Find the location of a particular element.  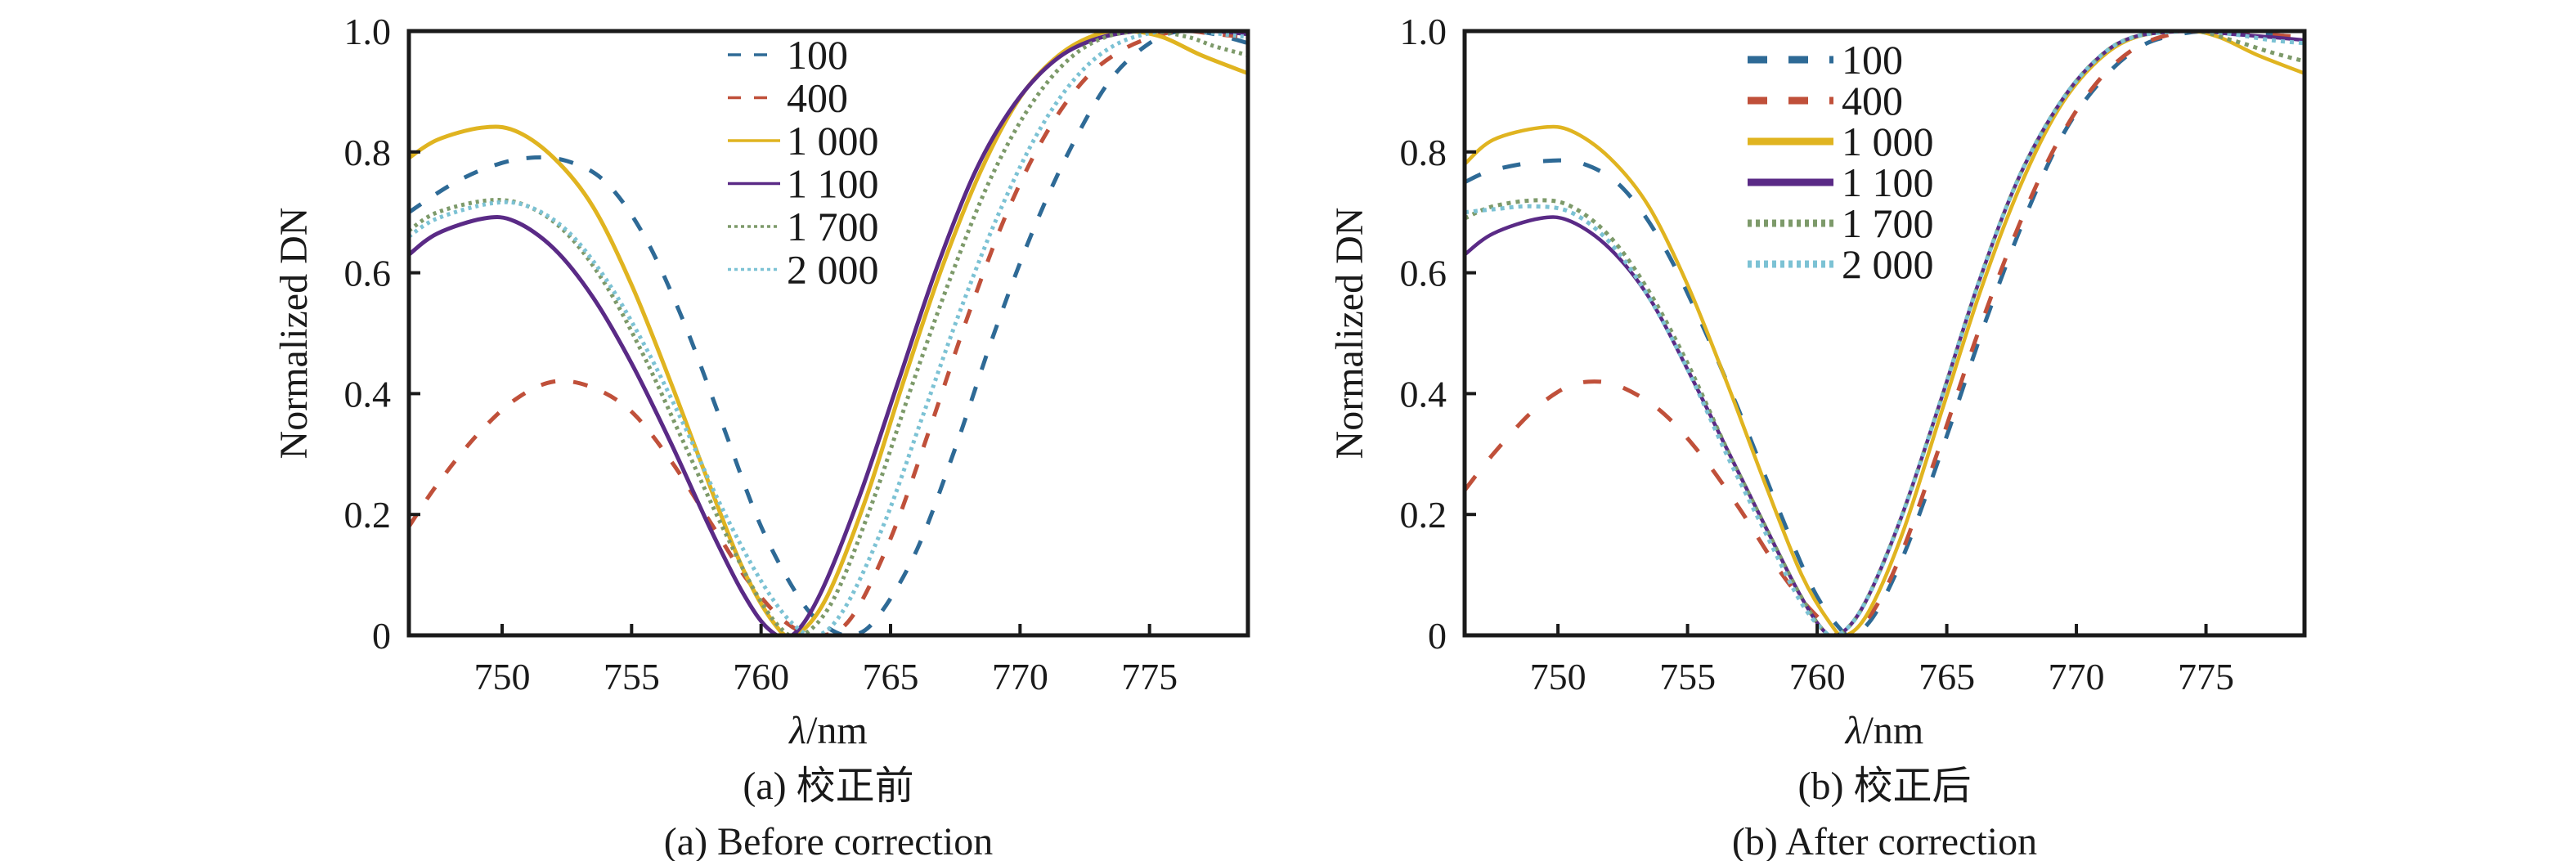

caption-zh-a: (a) 校正前 is located at coordinates (828, 786).